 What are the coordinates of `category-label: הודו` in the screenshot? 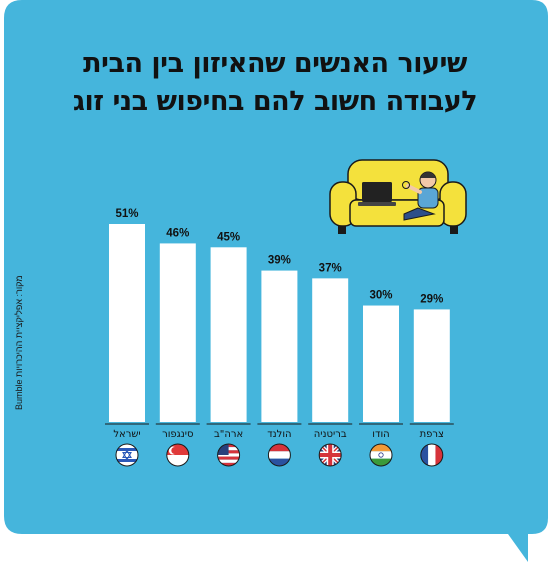 It's located at (380, 434).